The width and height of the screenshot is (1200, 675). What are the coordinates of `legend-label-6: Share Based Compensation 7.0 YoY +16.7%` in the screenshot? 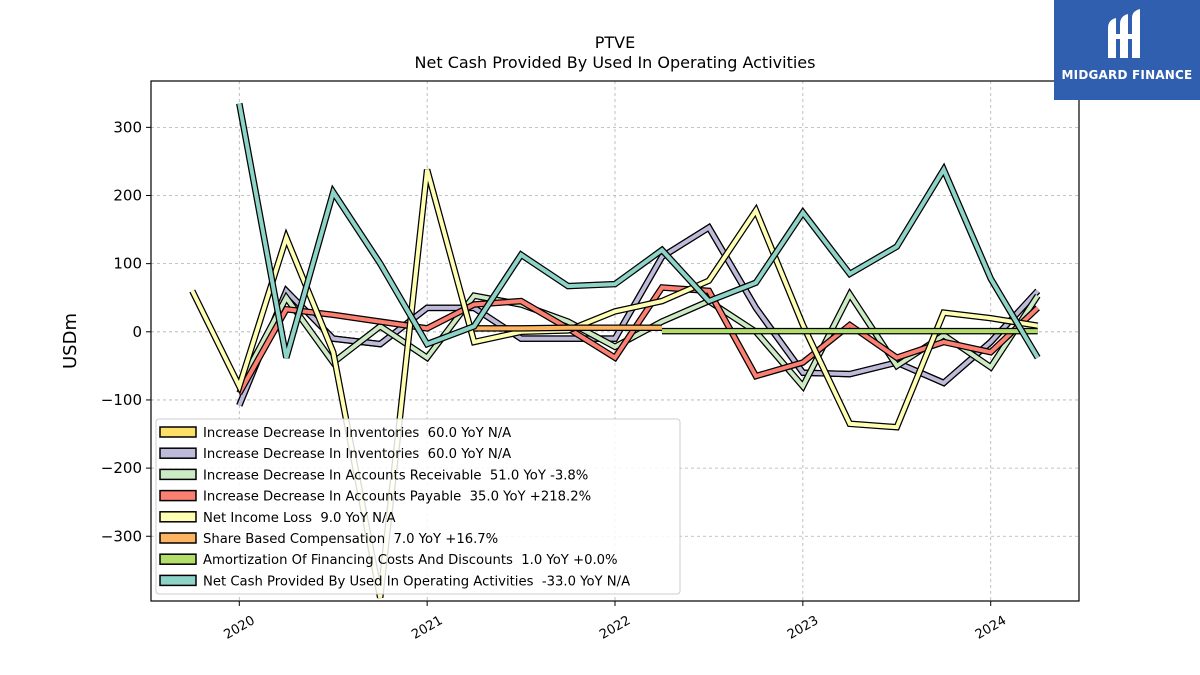 It's located at (350, 539).